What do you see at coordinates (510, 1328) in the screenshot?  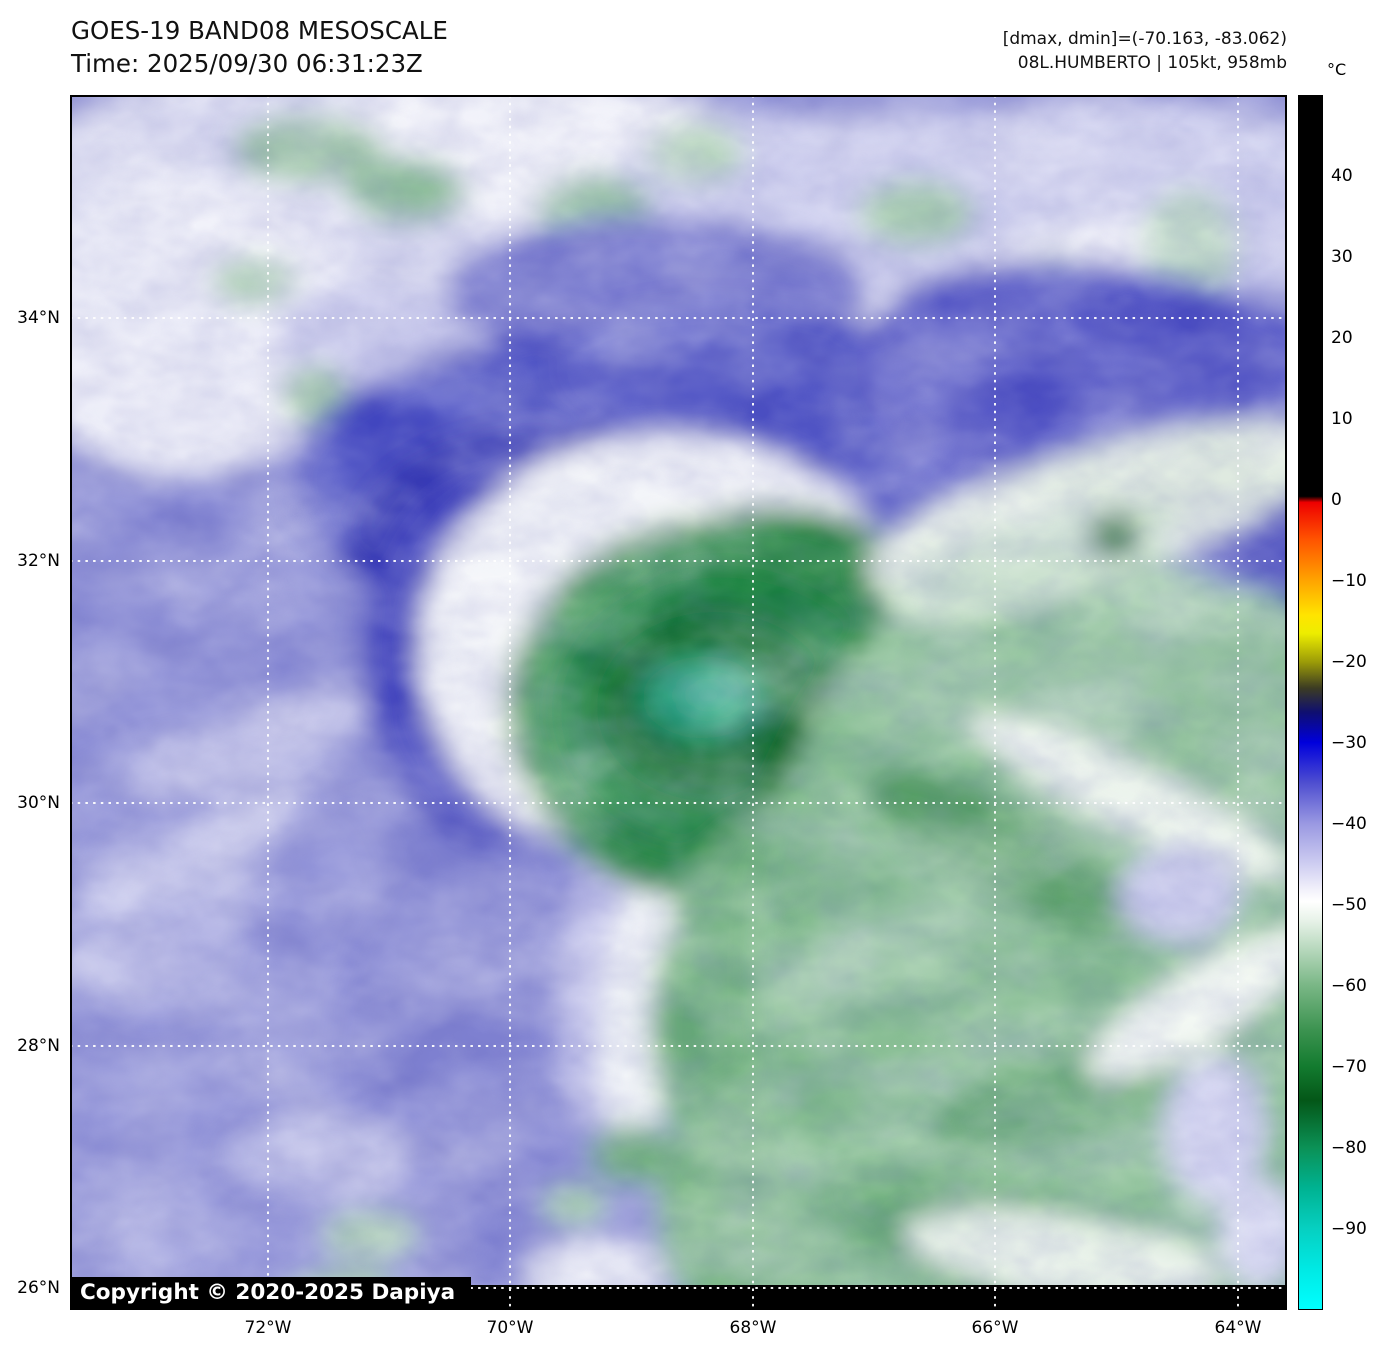 I see `x-axis-label: 70°W` at bounding box center [510, 1328].